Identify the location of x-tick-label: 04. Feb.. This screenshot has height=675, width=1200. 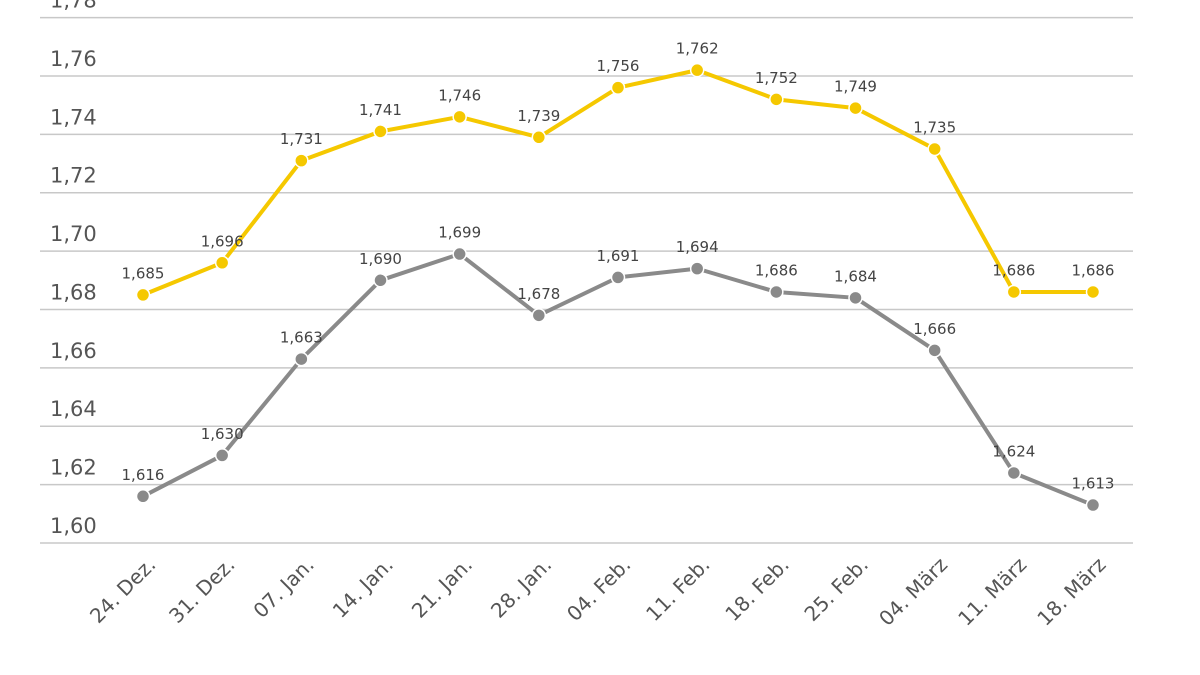
(598, 588).